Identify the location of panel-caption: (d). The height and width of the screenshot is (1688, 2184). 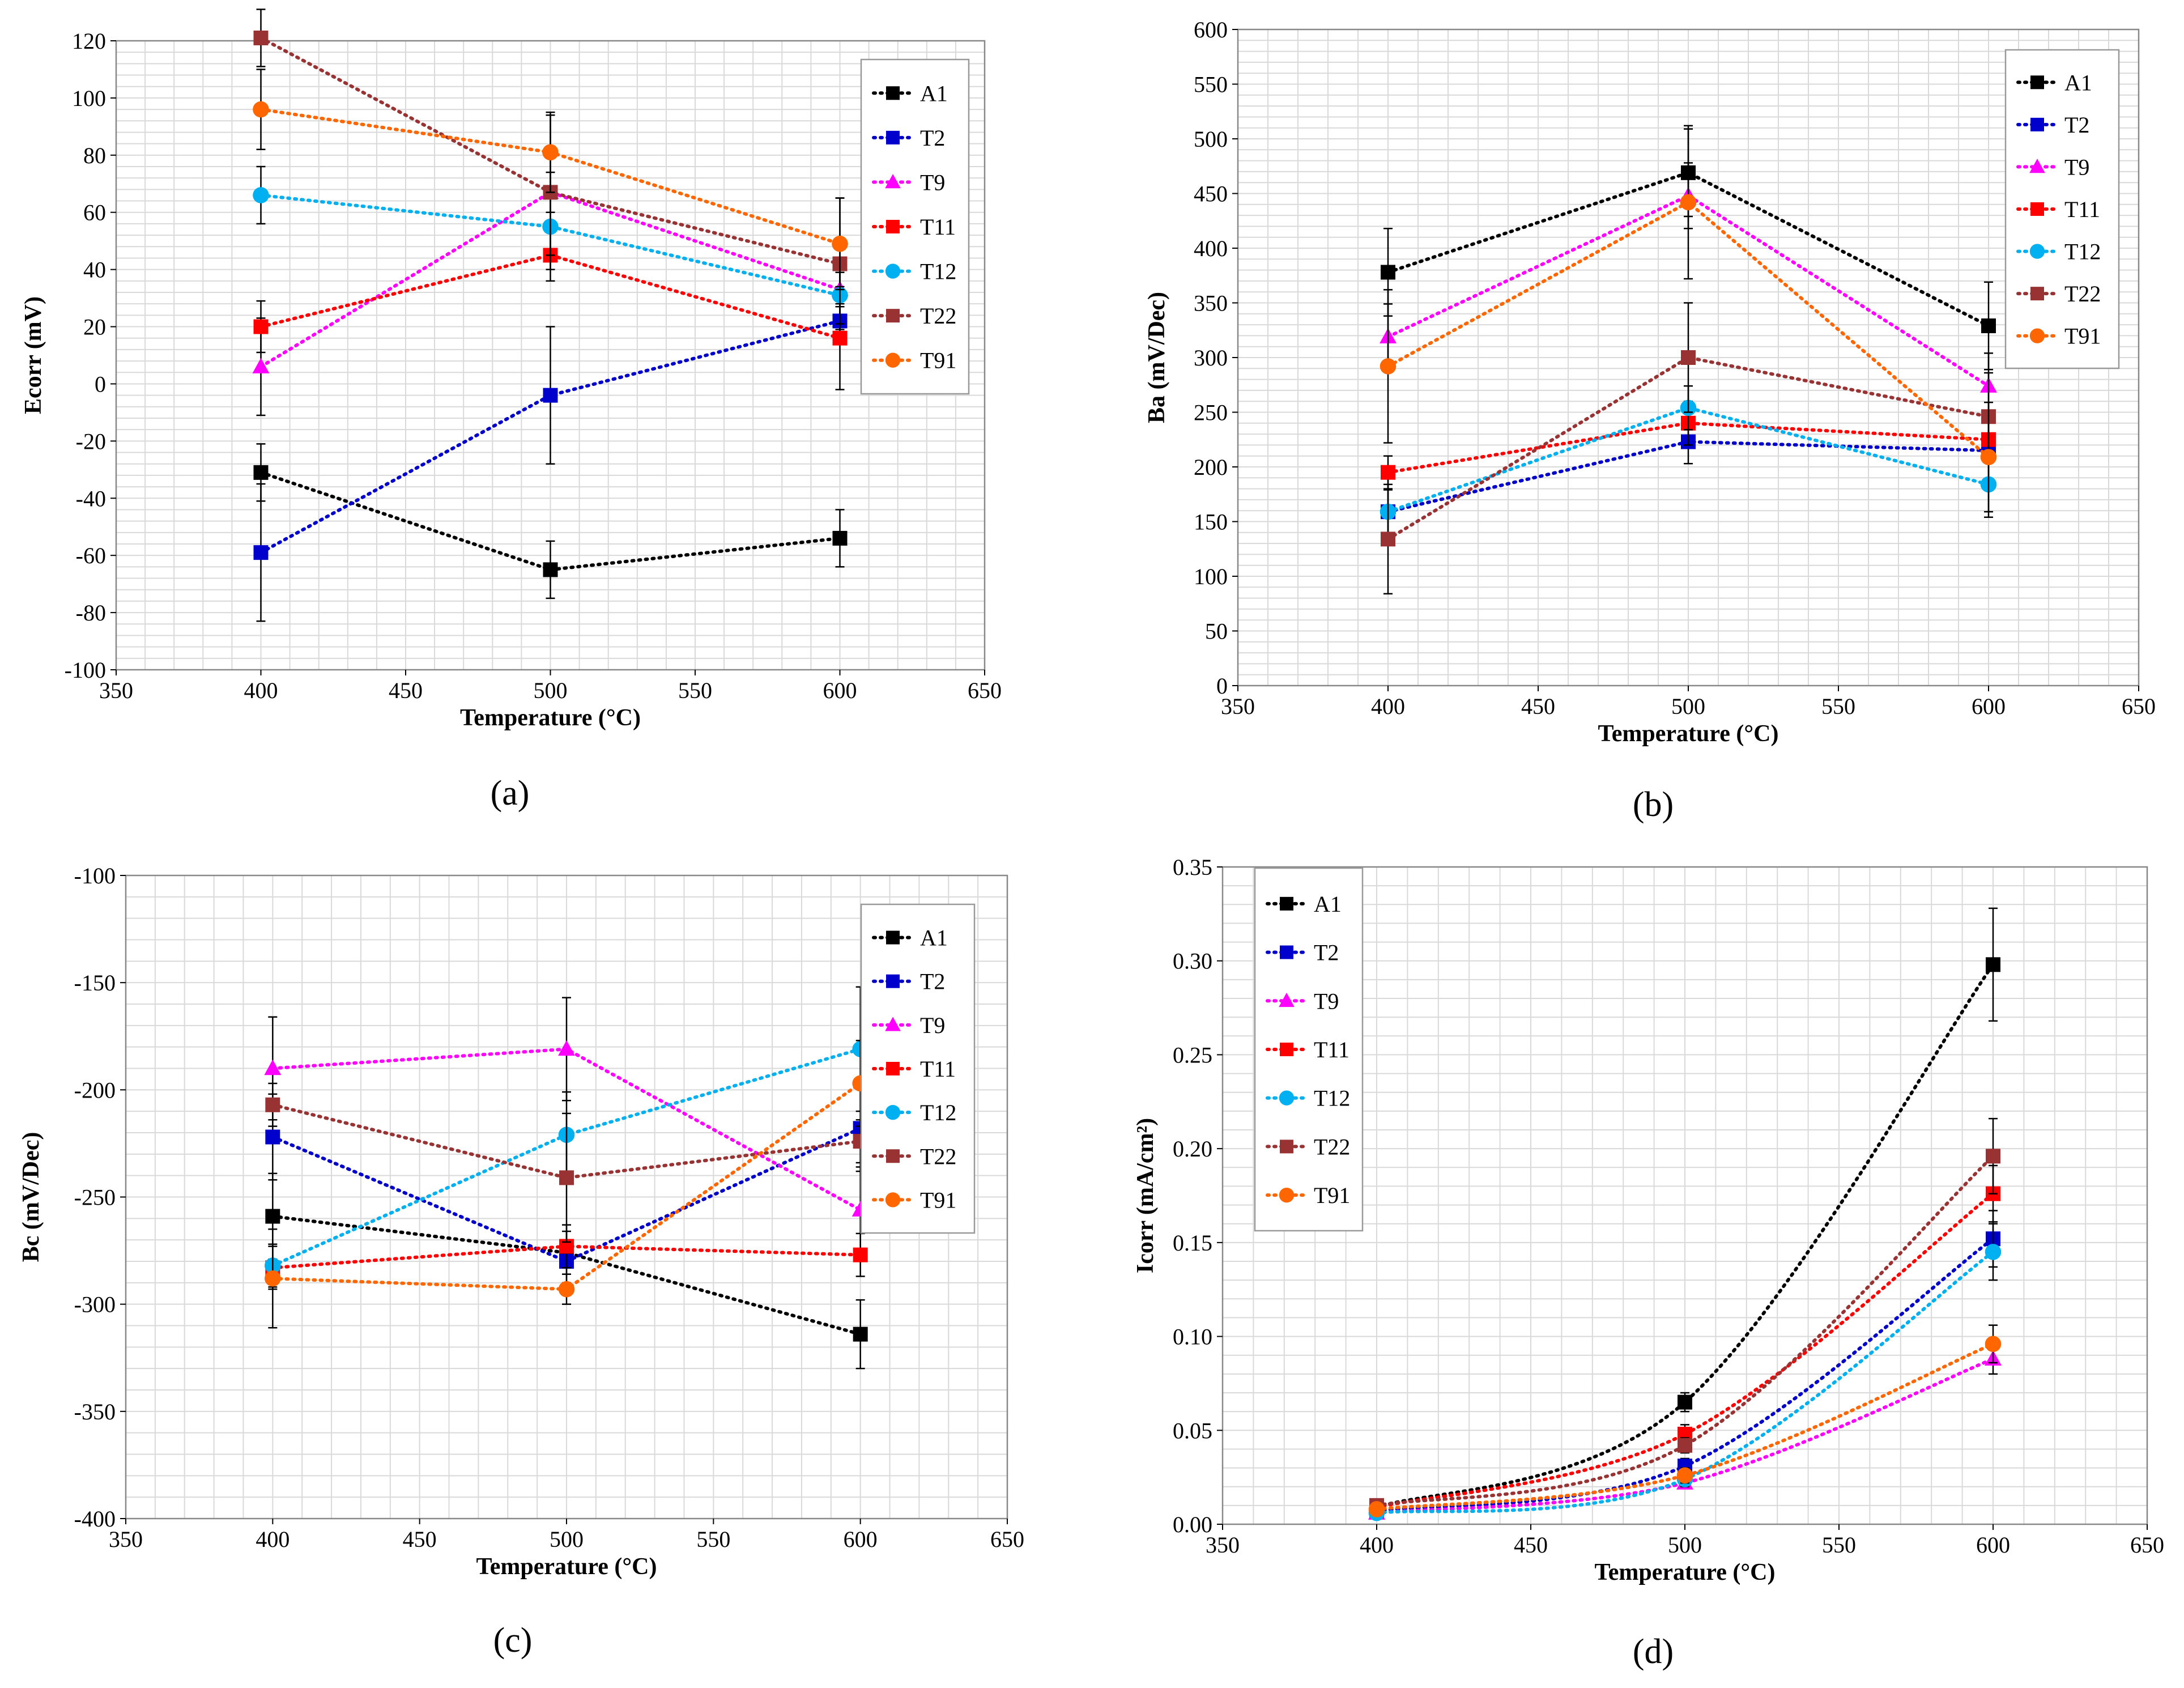
(1653, 1652).